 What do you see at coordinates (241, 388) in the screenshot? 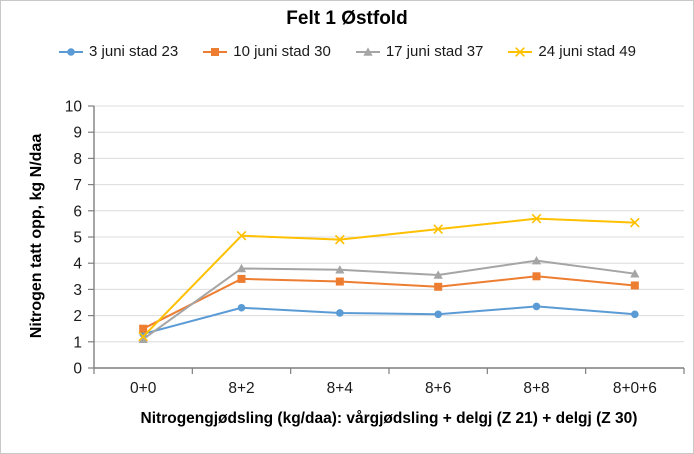
I see `x-category-label: 8+2` at bounding box center [241, 388].